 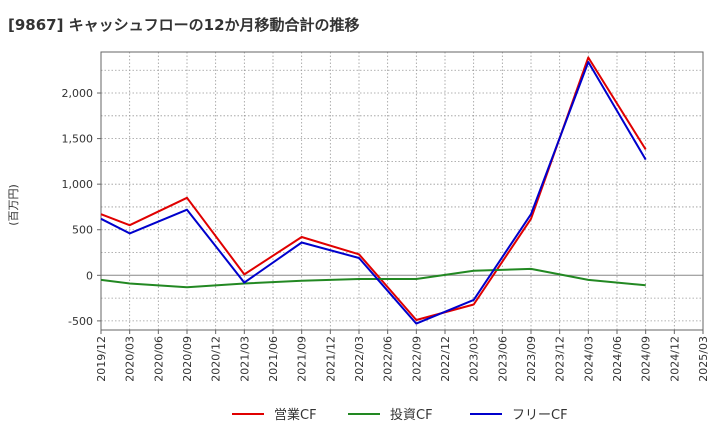 I want to click on legend: 営業CF 投資CF フリーCF, so click(x=400, y=415).